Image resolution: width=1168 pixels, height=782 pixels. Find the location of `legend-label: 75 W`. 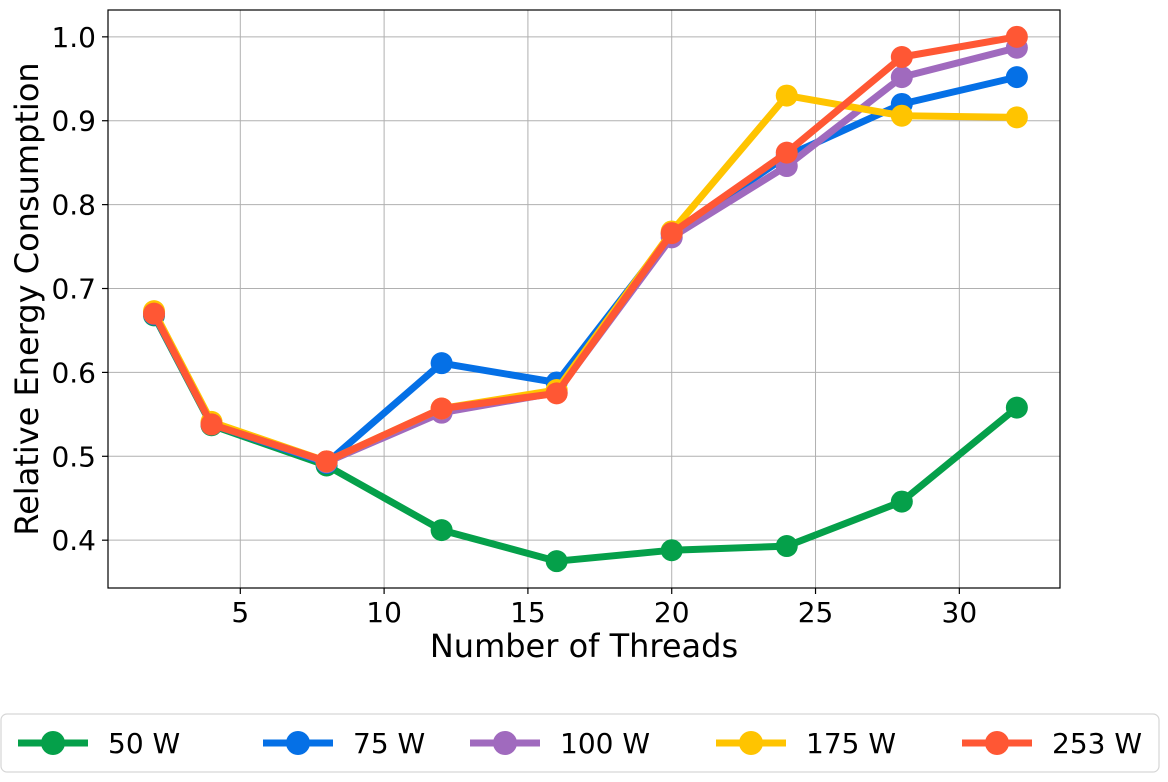

legend-label: 75 W is located at coordinates (389, 743).